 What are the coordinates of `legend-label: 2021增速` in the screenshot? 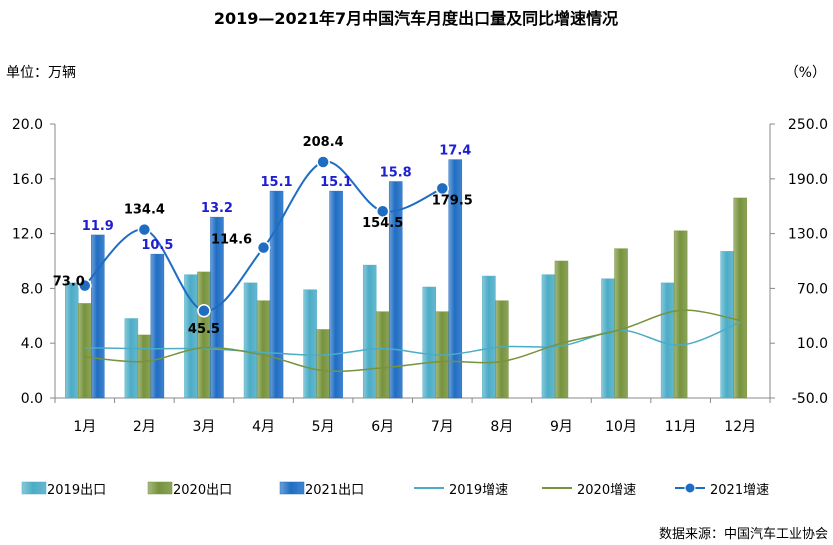 It's located at (739, 490).